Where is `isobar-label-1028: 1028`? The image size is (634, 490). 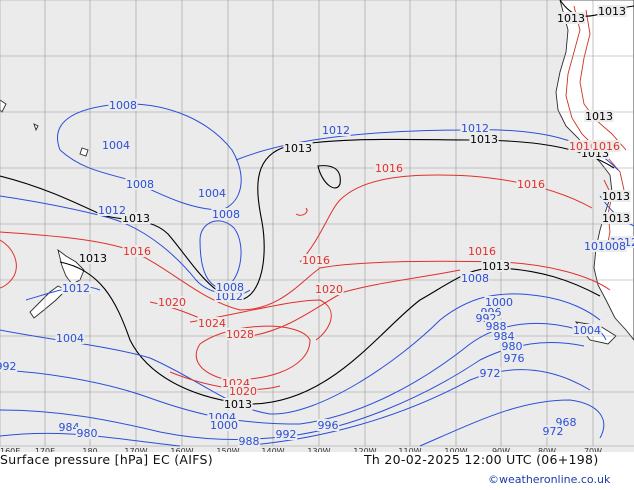 isobar-label-1028: 1028 is located at coordinates (240, 334).